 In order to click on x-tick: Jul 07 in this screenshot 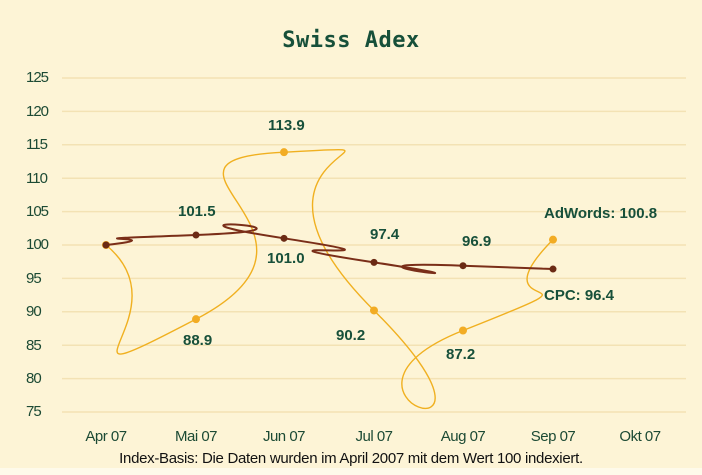, I will do `click(374, 436)`.